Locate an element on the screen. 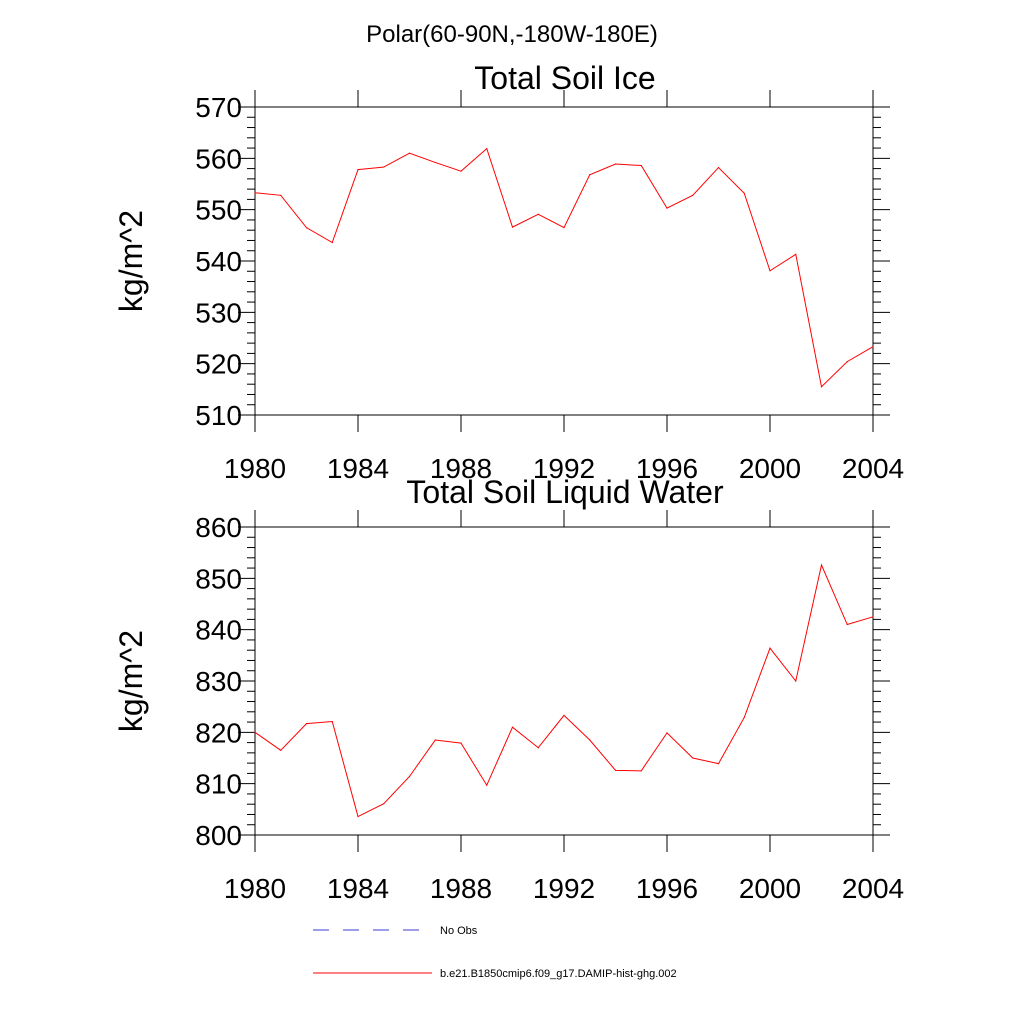 The height and width of the screenshot is (1024, 1024). y-tick-label: 860 is located at coordinates (218, 527).